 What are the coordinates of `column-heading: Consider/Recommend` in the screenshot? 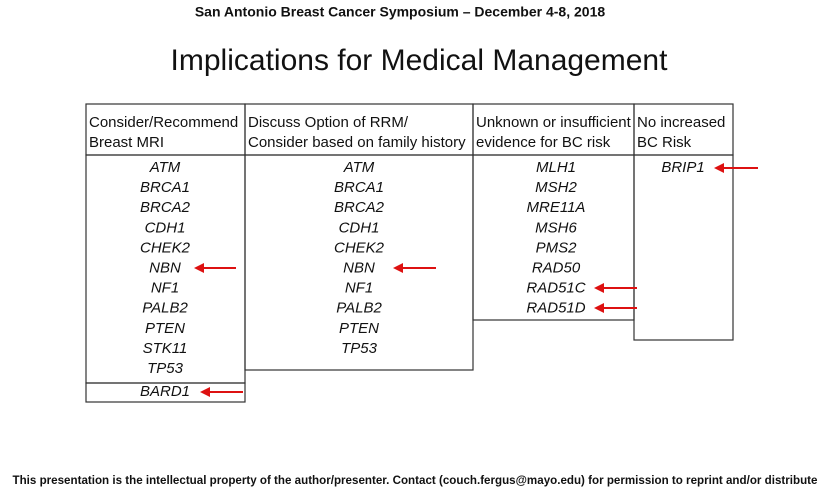 It's located at (163, 122).